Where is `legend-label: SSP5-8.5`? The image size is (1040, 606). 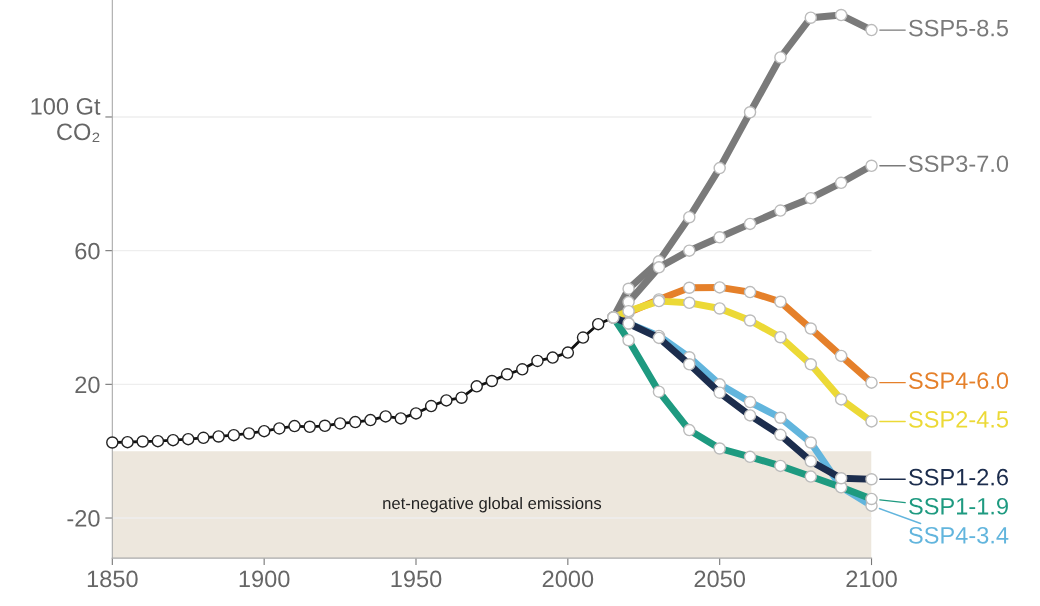
legend-label: SSP5-8.5 is located at coordinates (959, 28).